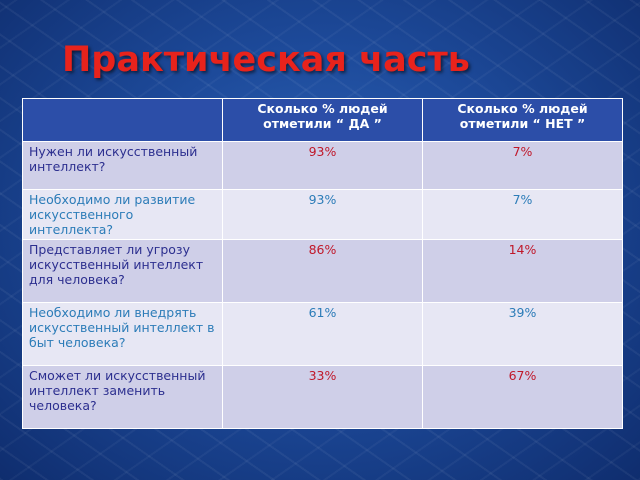  I want to click on no-cell: 14%, so click(522, 271).